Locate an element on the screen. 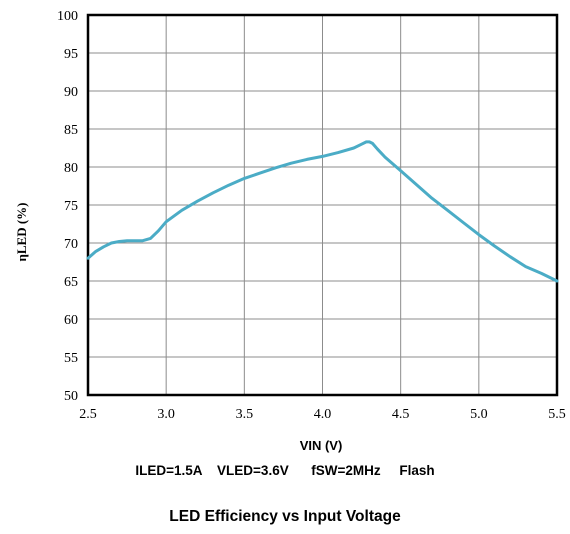  y-tick-label: 50 is located at coordinates (71, 396).